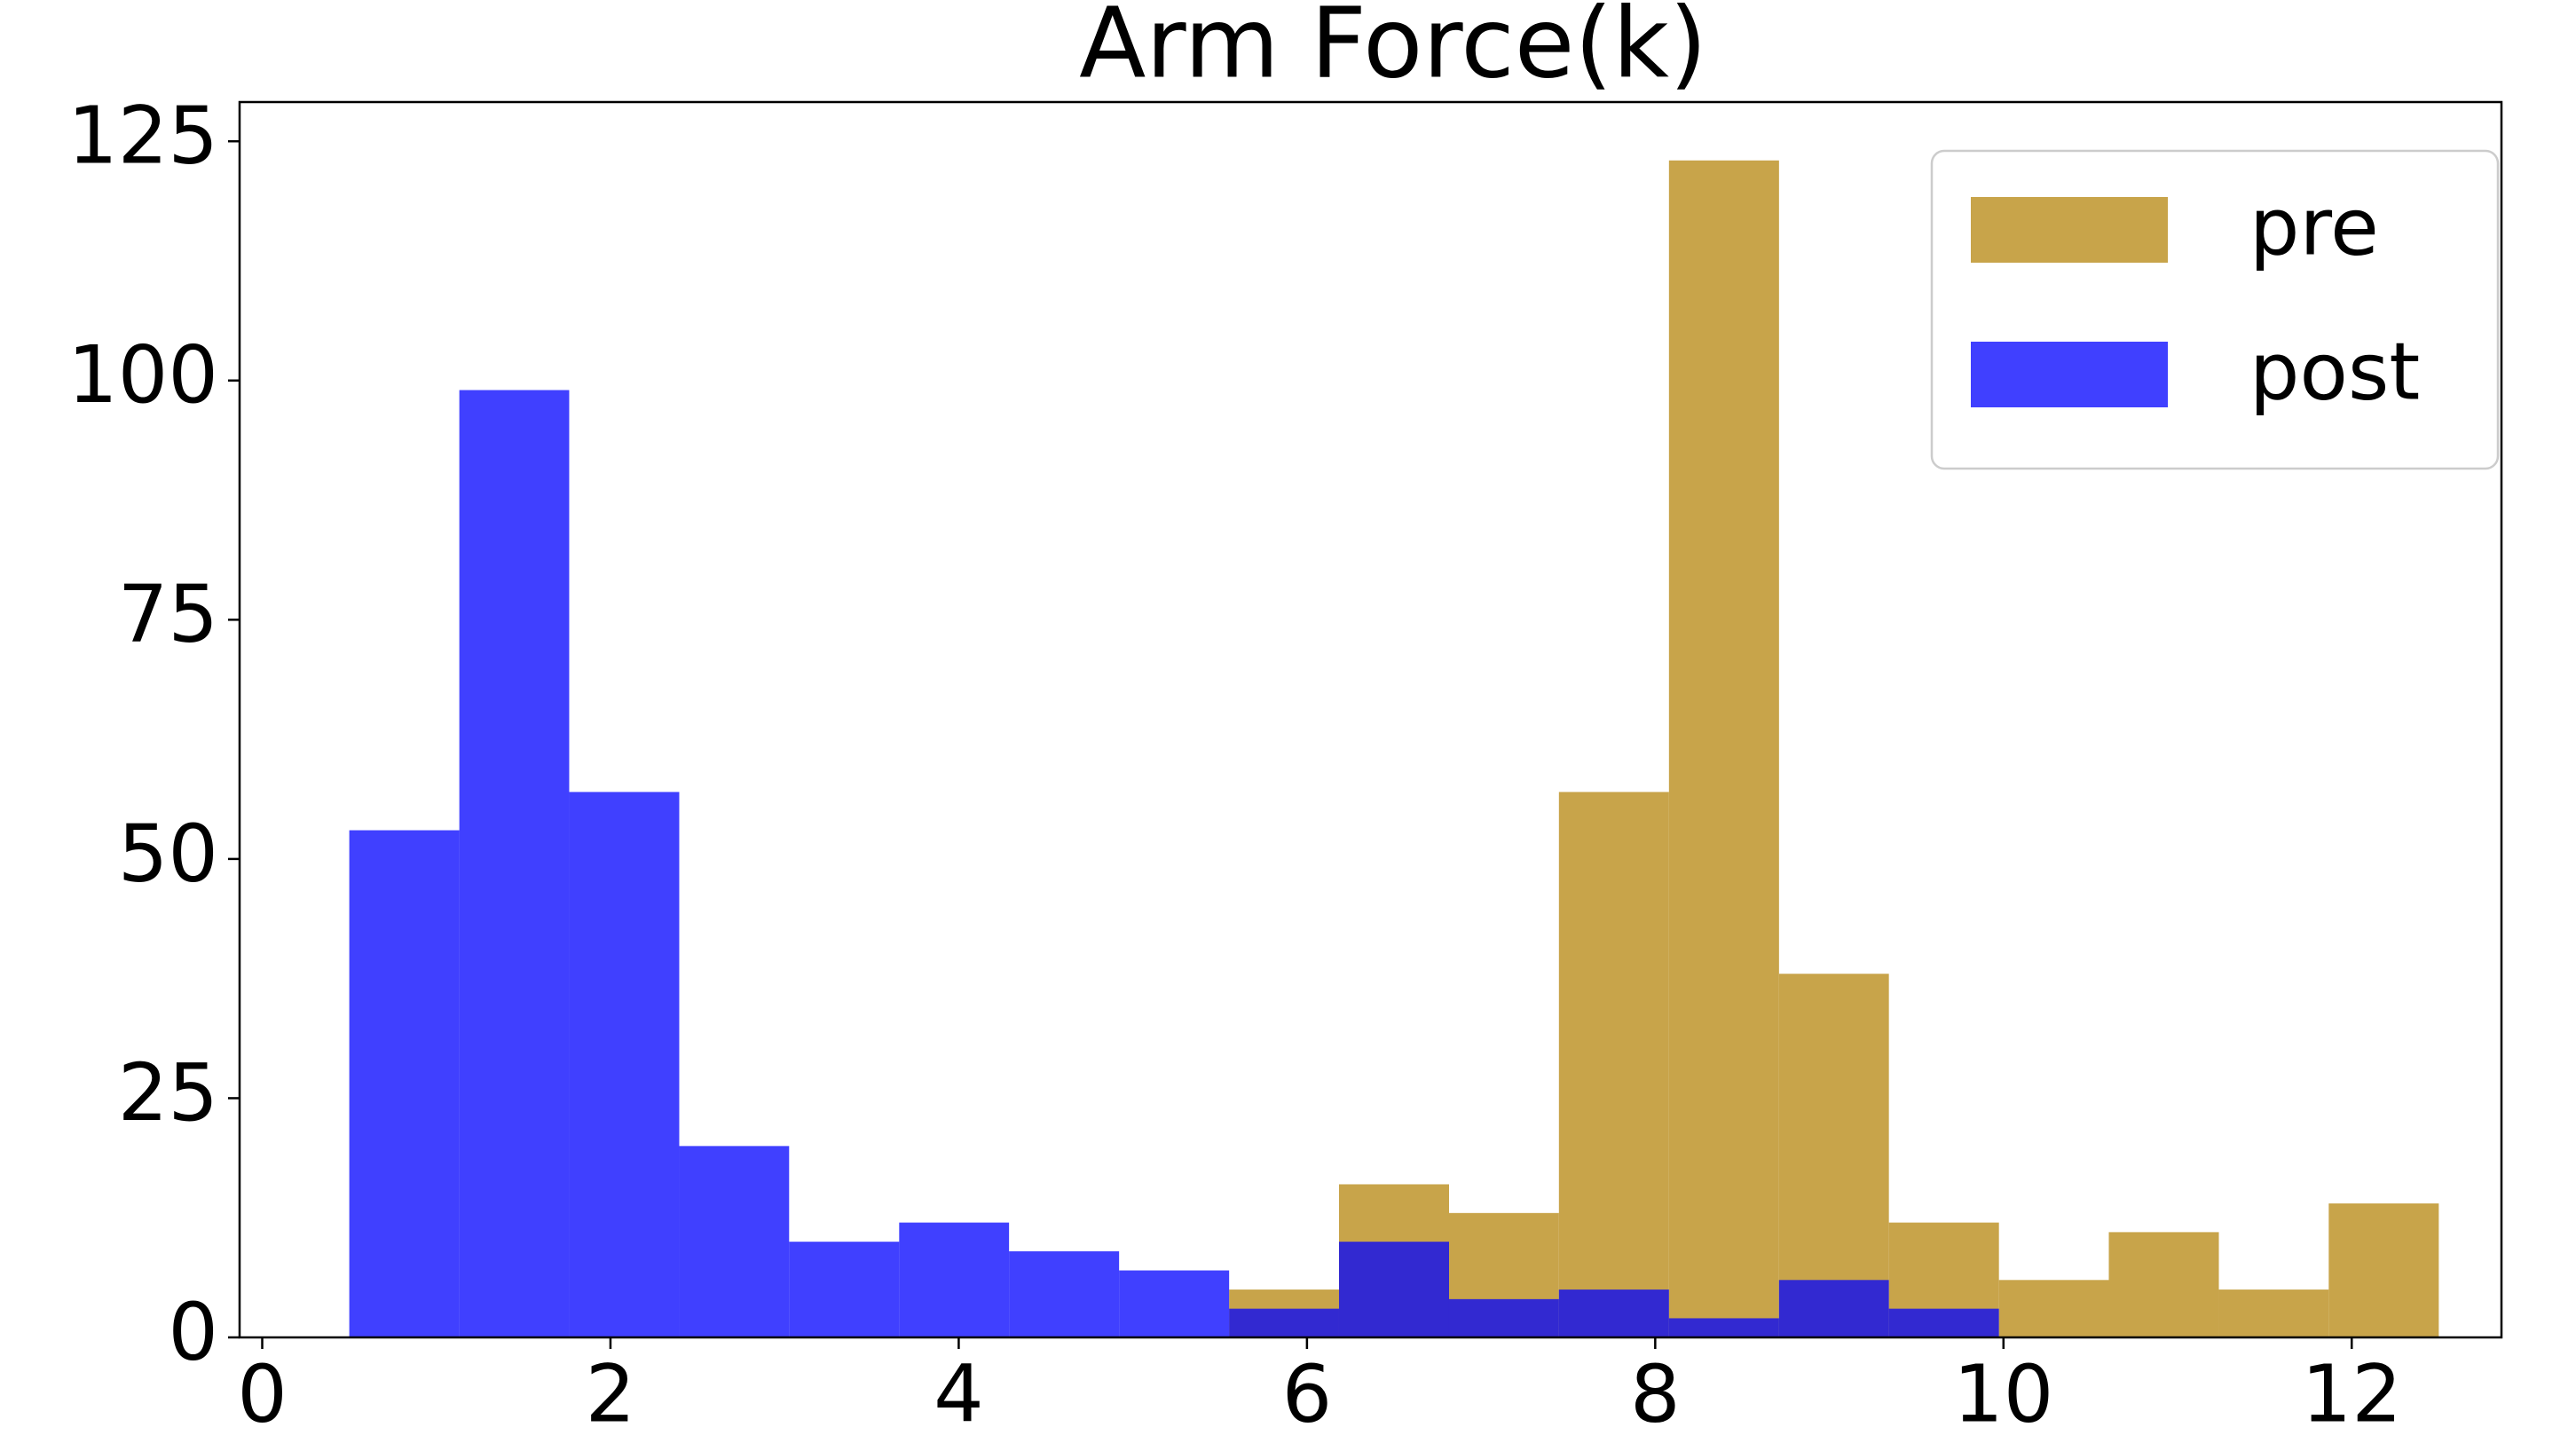  I want to click on y-tick-label: 0, so click(193, 1331).